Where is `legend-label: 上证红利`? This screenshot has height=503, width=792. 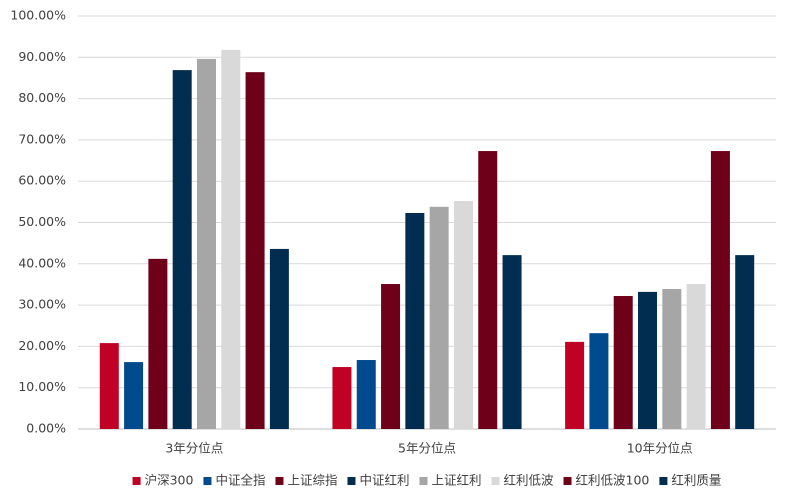 legend-label: 上证红利 is located at coordinates (457, 480).